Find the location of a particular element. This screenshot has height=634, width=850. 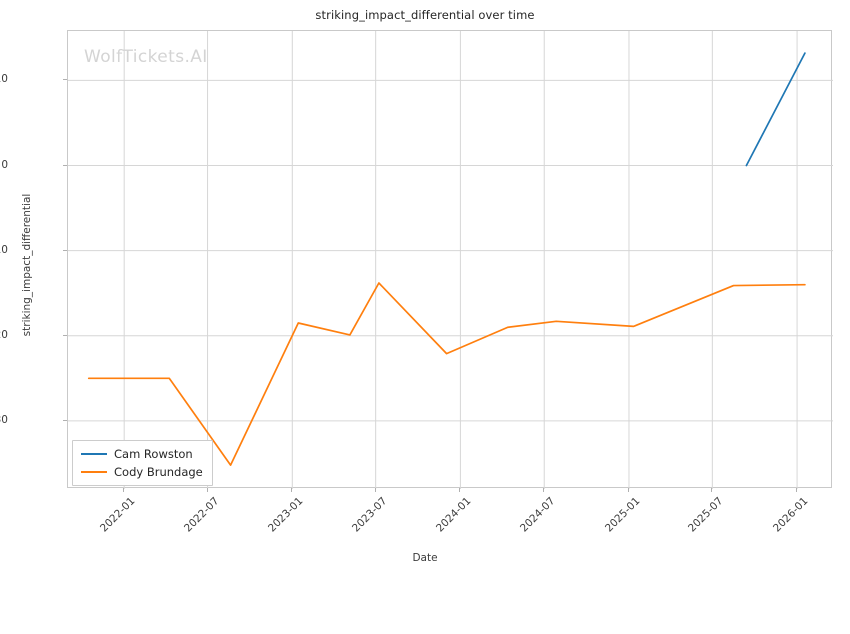

y-axis-label: striking_impact_differential is located at coordinates (27, 265).